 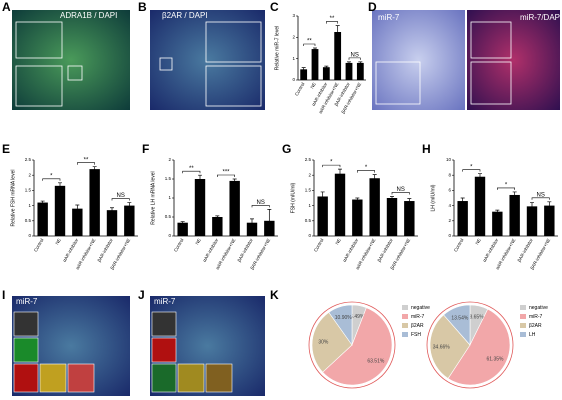 I want to click on significance-label: **, so click(x=332, y=19).